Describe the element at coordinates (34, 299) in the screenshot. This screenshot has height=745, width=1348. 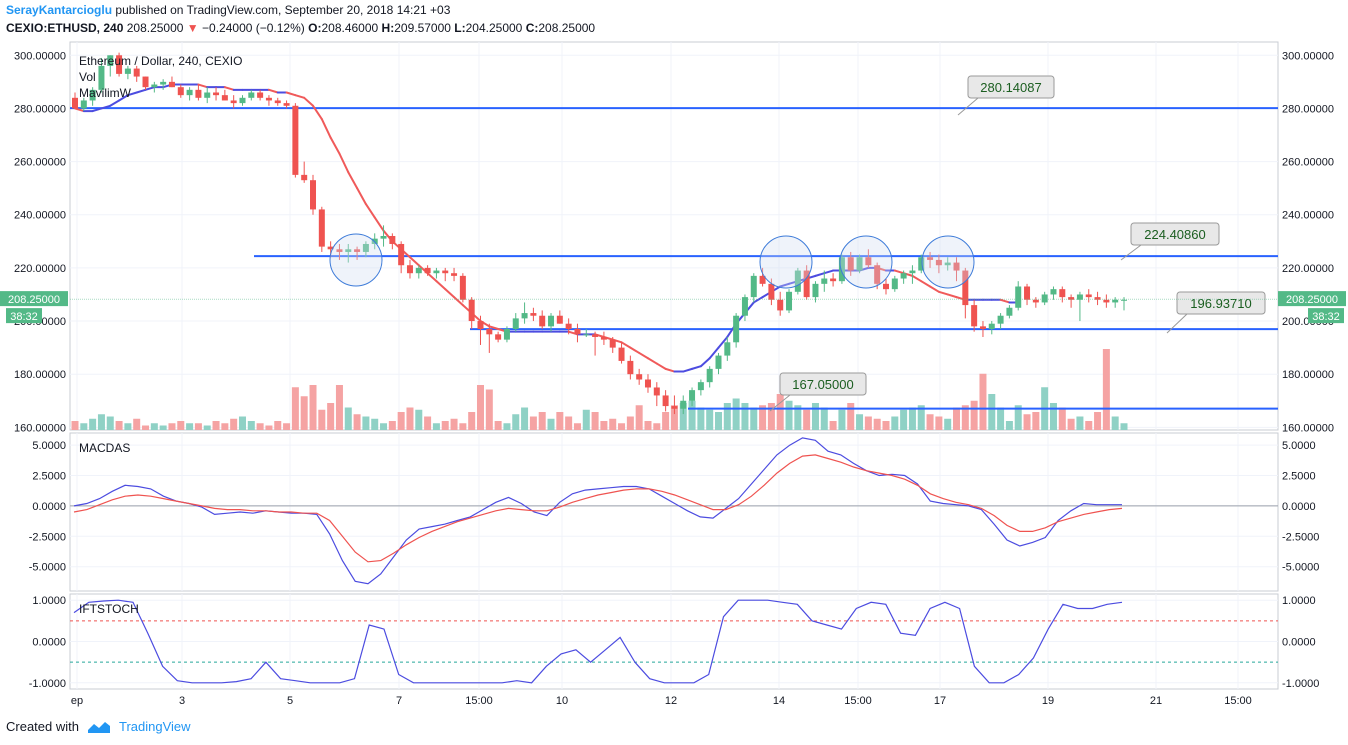
I see `last-price-tag-left` at that location.